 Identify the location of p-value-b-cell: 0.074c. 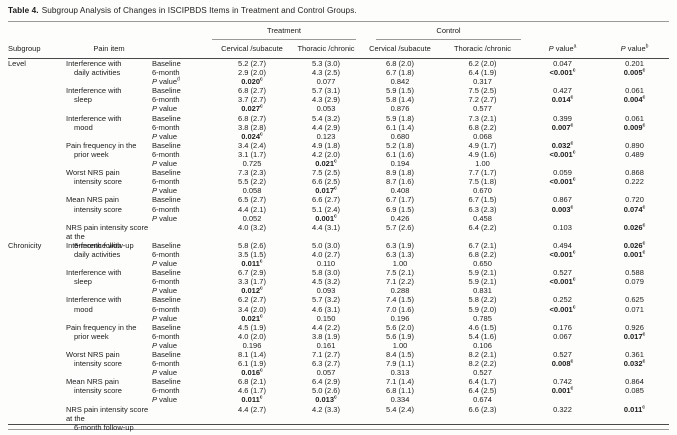
(634, 209).